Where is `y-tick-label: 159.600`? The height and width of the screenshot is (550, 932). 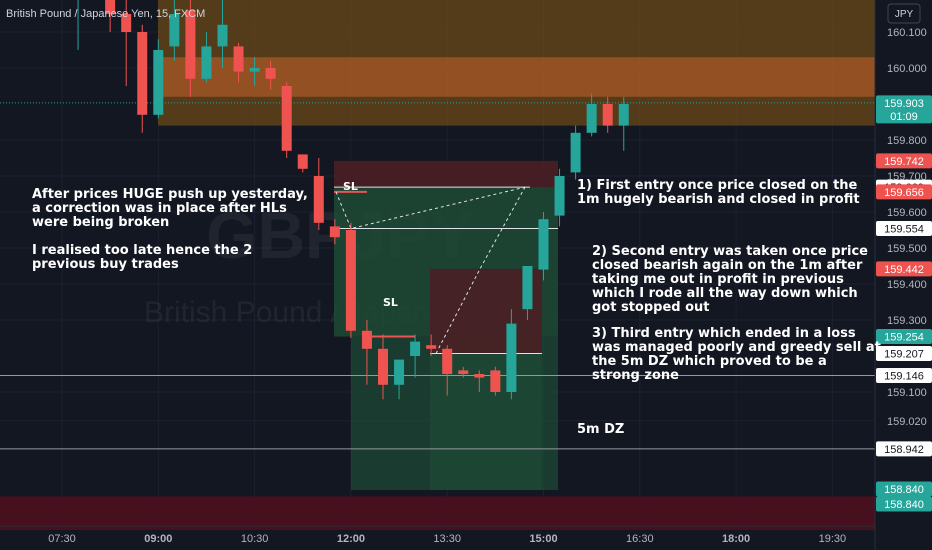
y-tick-label: 159.600 is located at coordinates (907, 213).